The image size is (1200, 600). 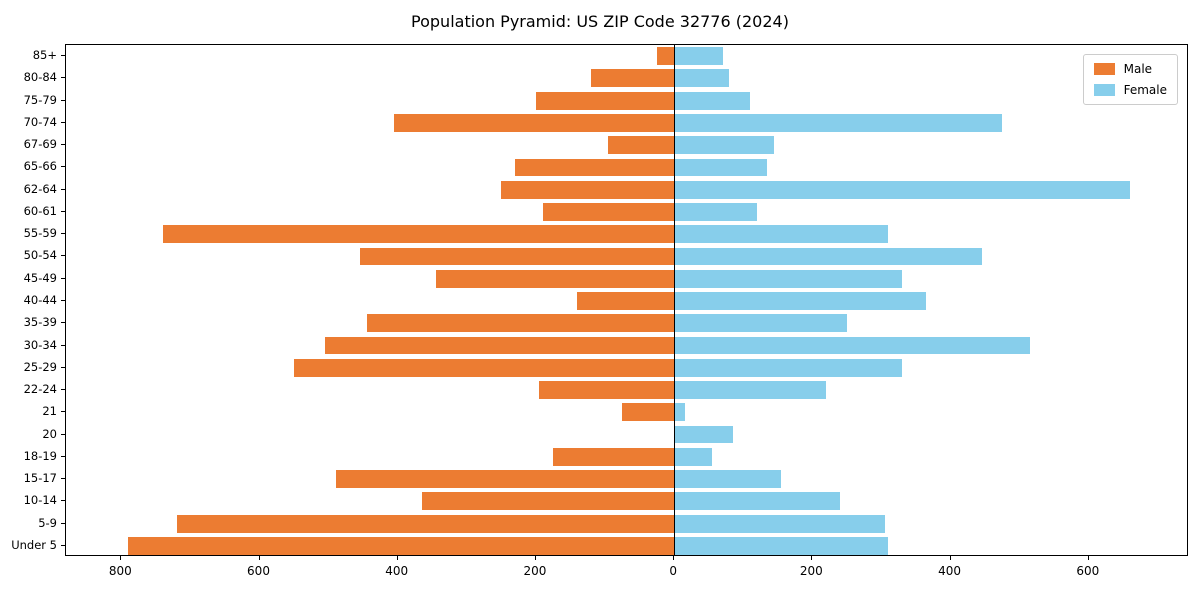 What do you see at coordinates (40, 478) in the screenshot?
I see `y-tick-label: 15-17` at bounding box center [40, 478].